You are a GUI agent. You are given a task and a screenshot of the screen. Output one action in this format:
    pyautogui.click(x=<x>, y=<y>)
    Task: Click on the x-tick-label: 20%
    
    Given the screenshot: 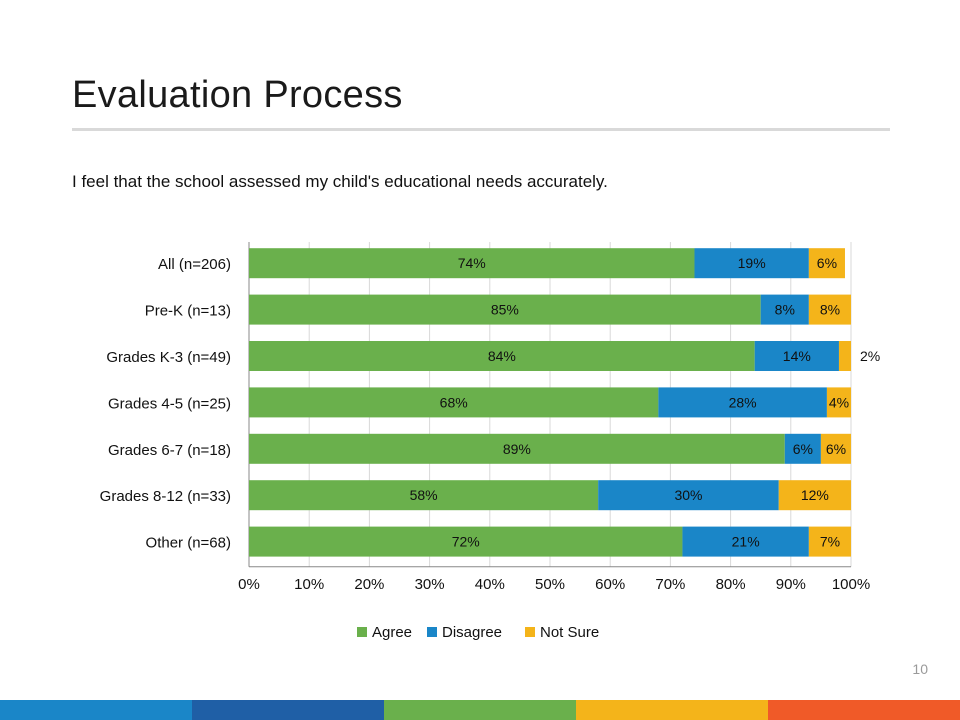 What is the action you would take?
    pyautogui.click(x=369, y=584)
    